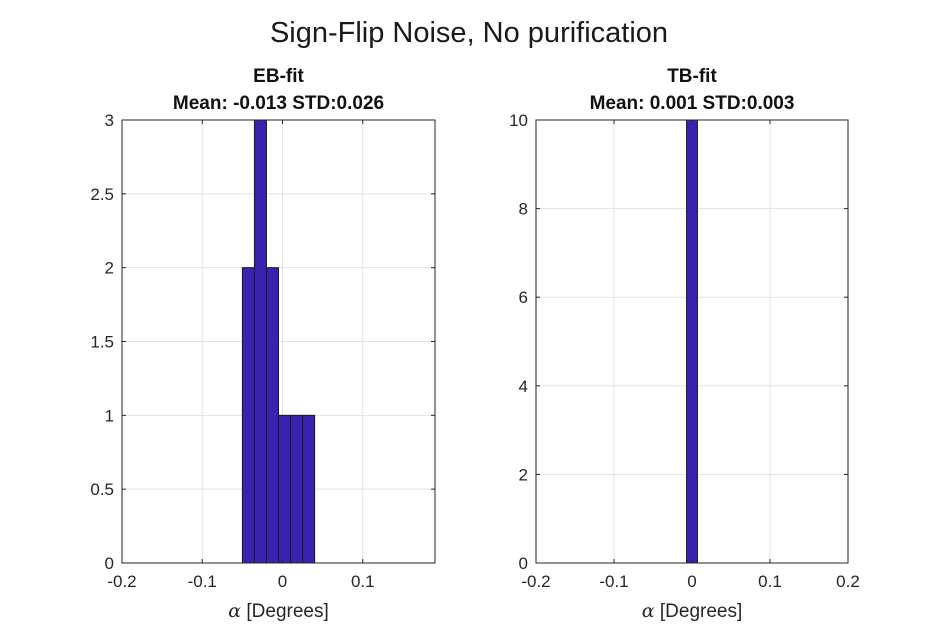 This screenshot has height=625, width=938. I want to click on panel-title: TB-fit, so click(692, 76).